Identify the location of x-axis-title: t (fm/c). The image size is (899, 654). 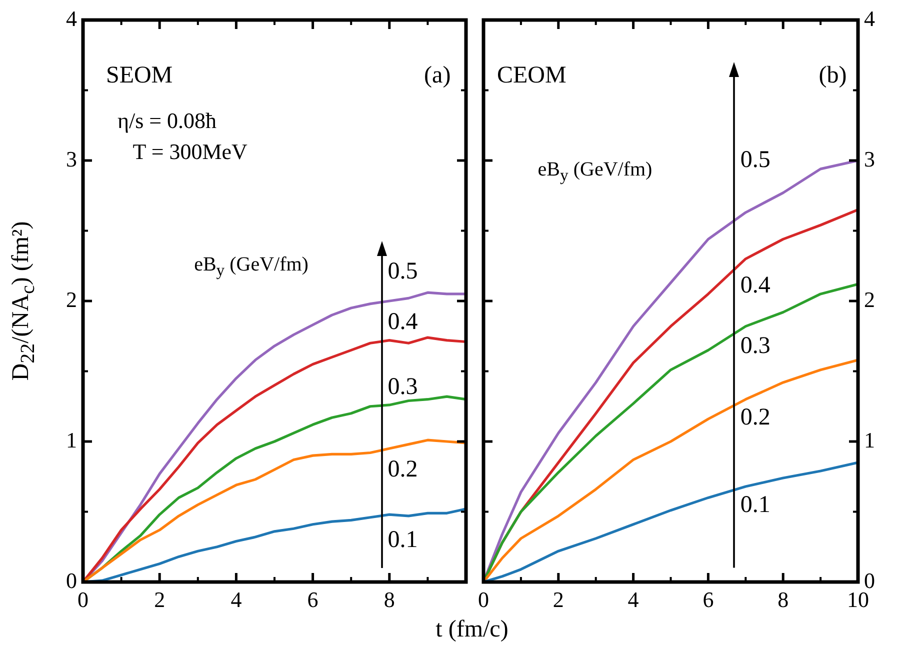
(472, 630).